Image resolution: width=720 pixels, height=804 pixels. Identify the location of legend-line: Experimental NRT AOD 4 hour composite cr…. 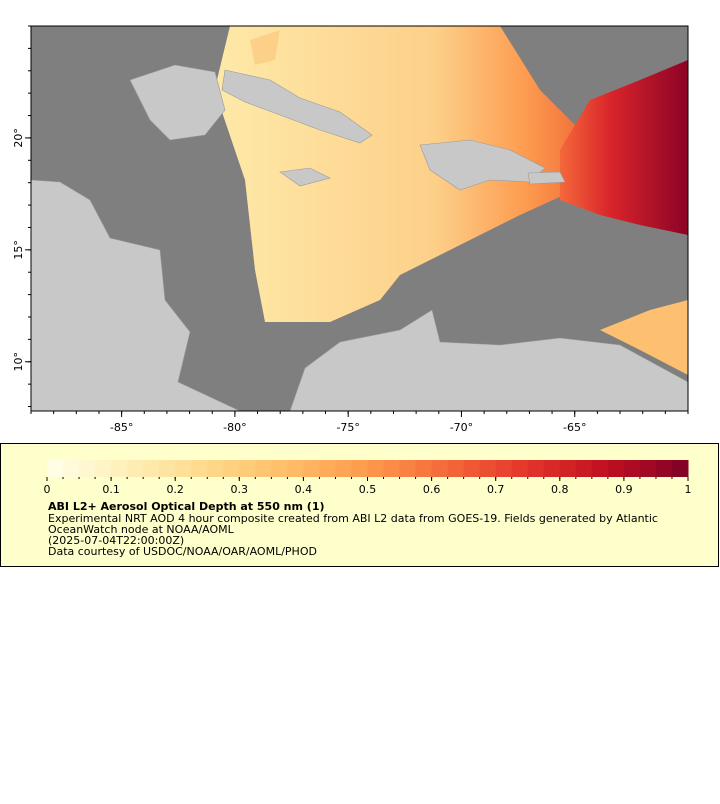
(353, 518).